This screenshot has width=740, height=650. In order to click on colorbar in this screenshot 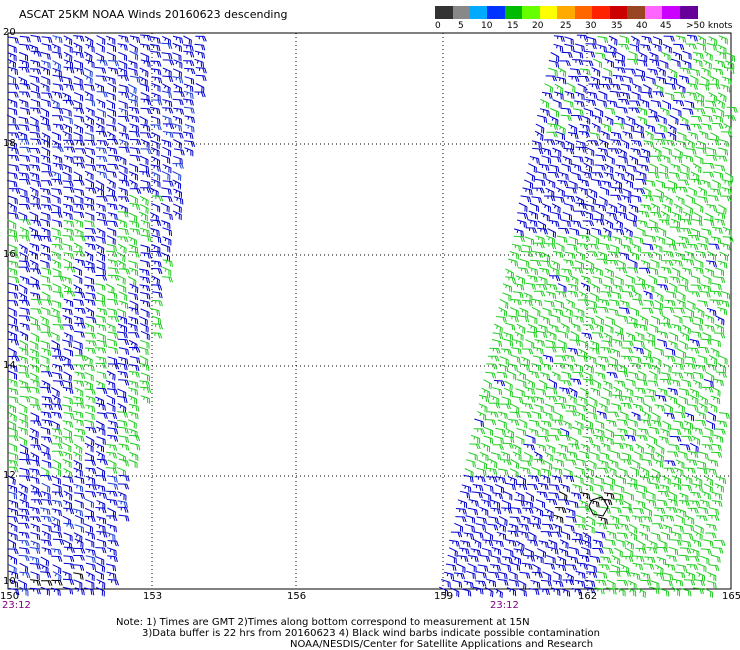, I will do `click(566, 12)`.